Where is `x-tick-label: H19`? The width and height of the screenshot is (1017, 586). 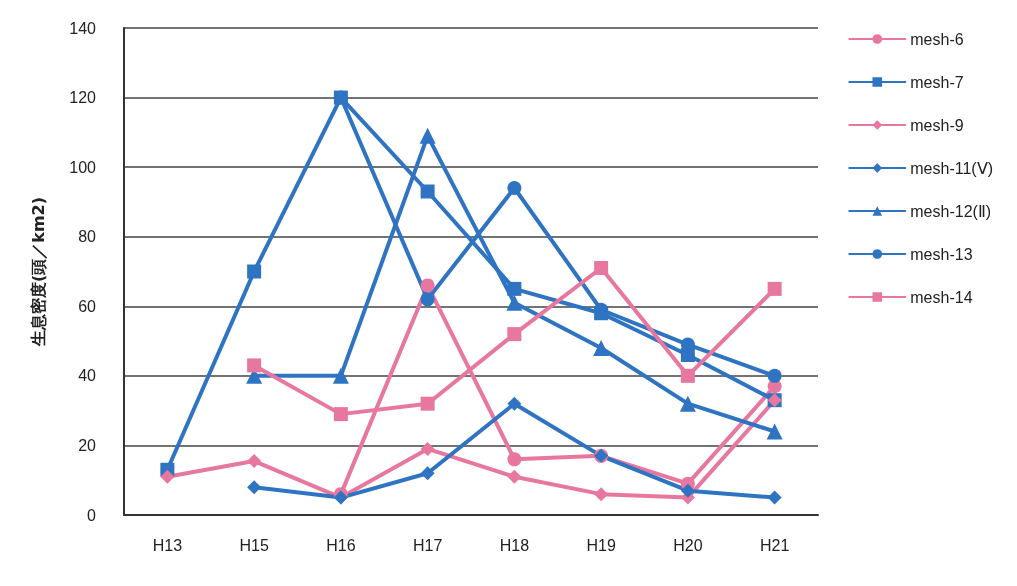 x-tick-label: H19 is located at coordinates (601, 545).